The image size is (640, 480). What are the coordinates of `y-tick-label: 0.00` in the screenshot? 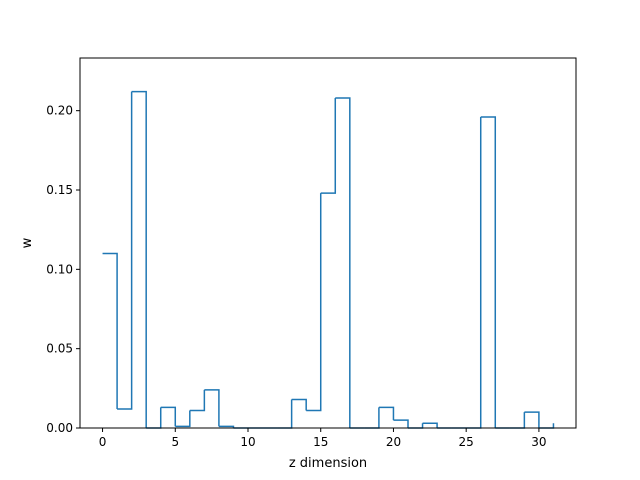 It's located at (59, 428).